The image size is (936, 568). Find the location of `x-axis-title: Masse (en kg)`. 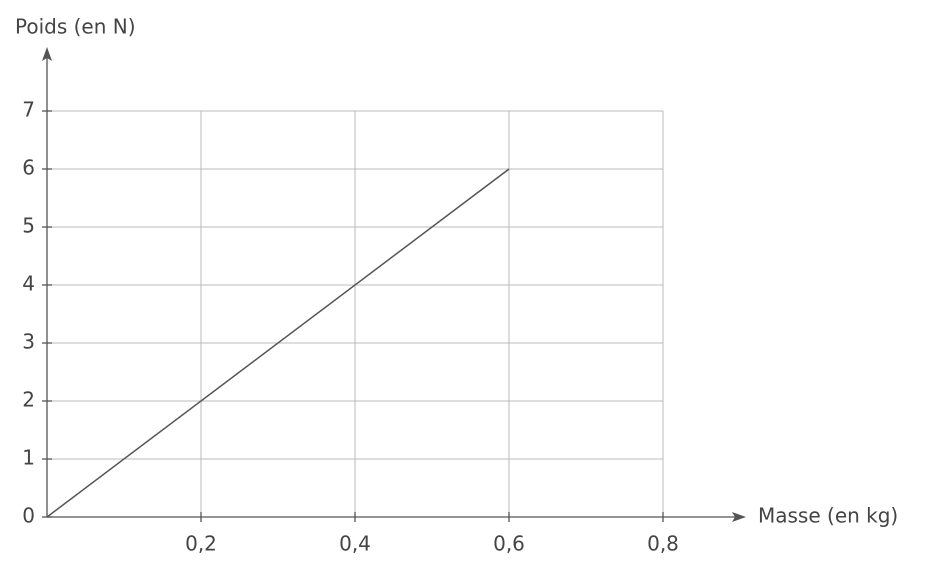

x-axis-title: Masse (en kg) is located at coordinates (828, 516).